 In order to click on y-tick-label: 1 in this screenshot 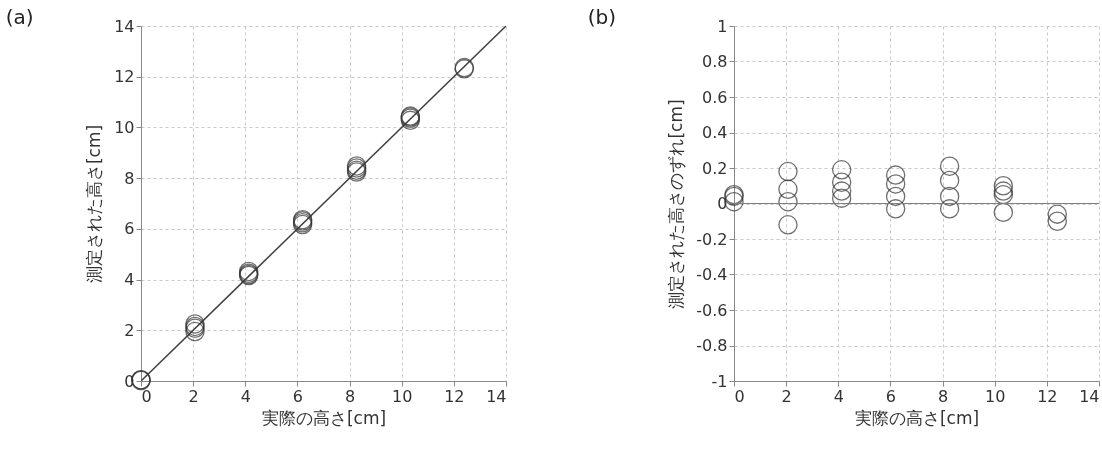, I will do `click(722, 26)`.